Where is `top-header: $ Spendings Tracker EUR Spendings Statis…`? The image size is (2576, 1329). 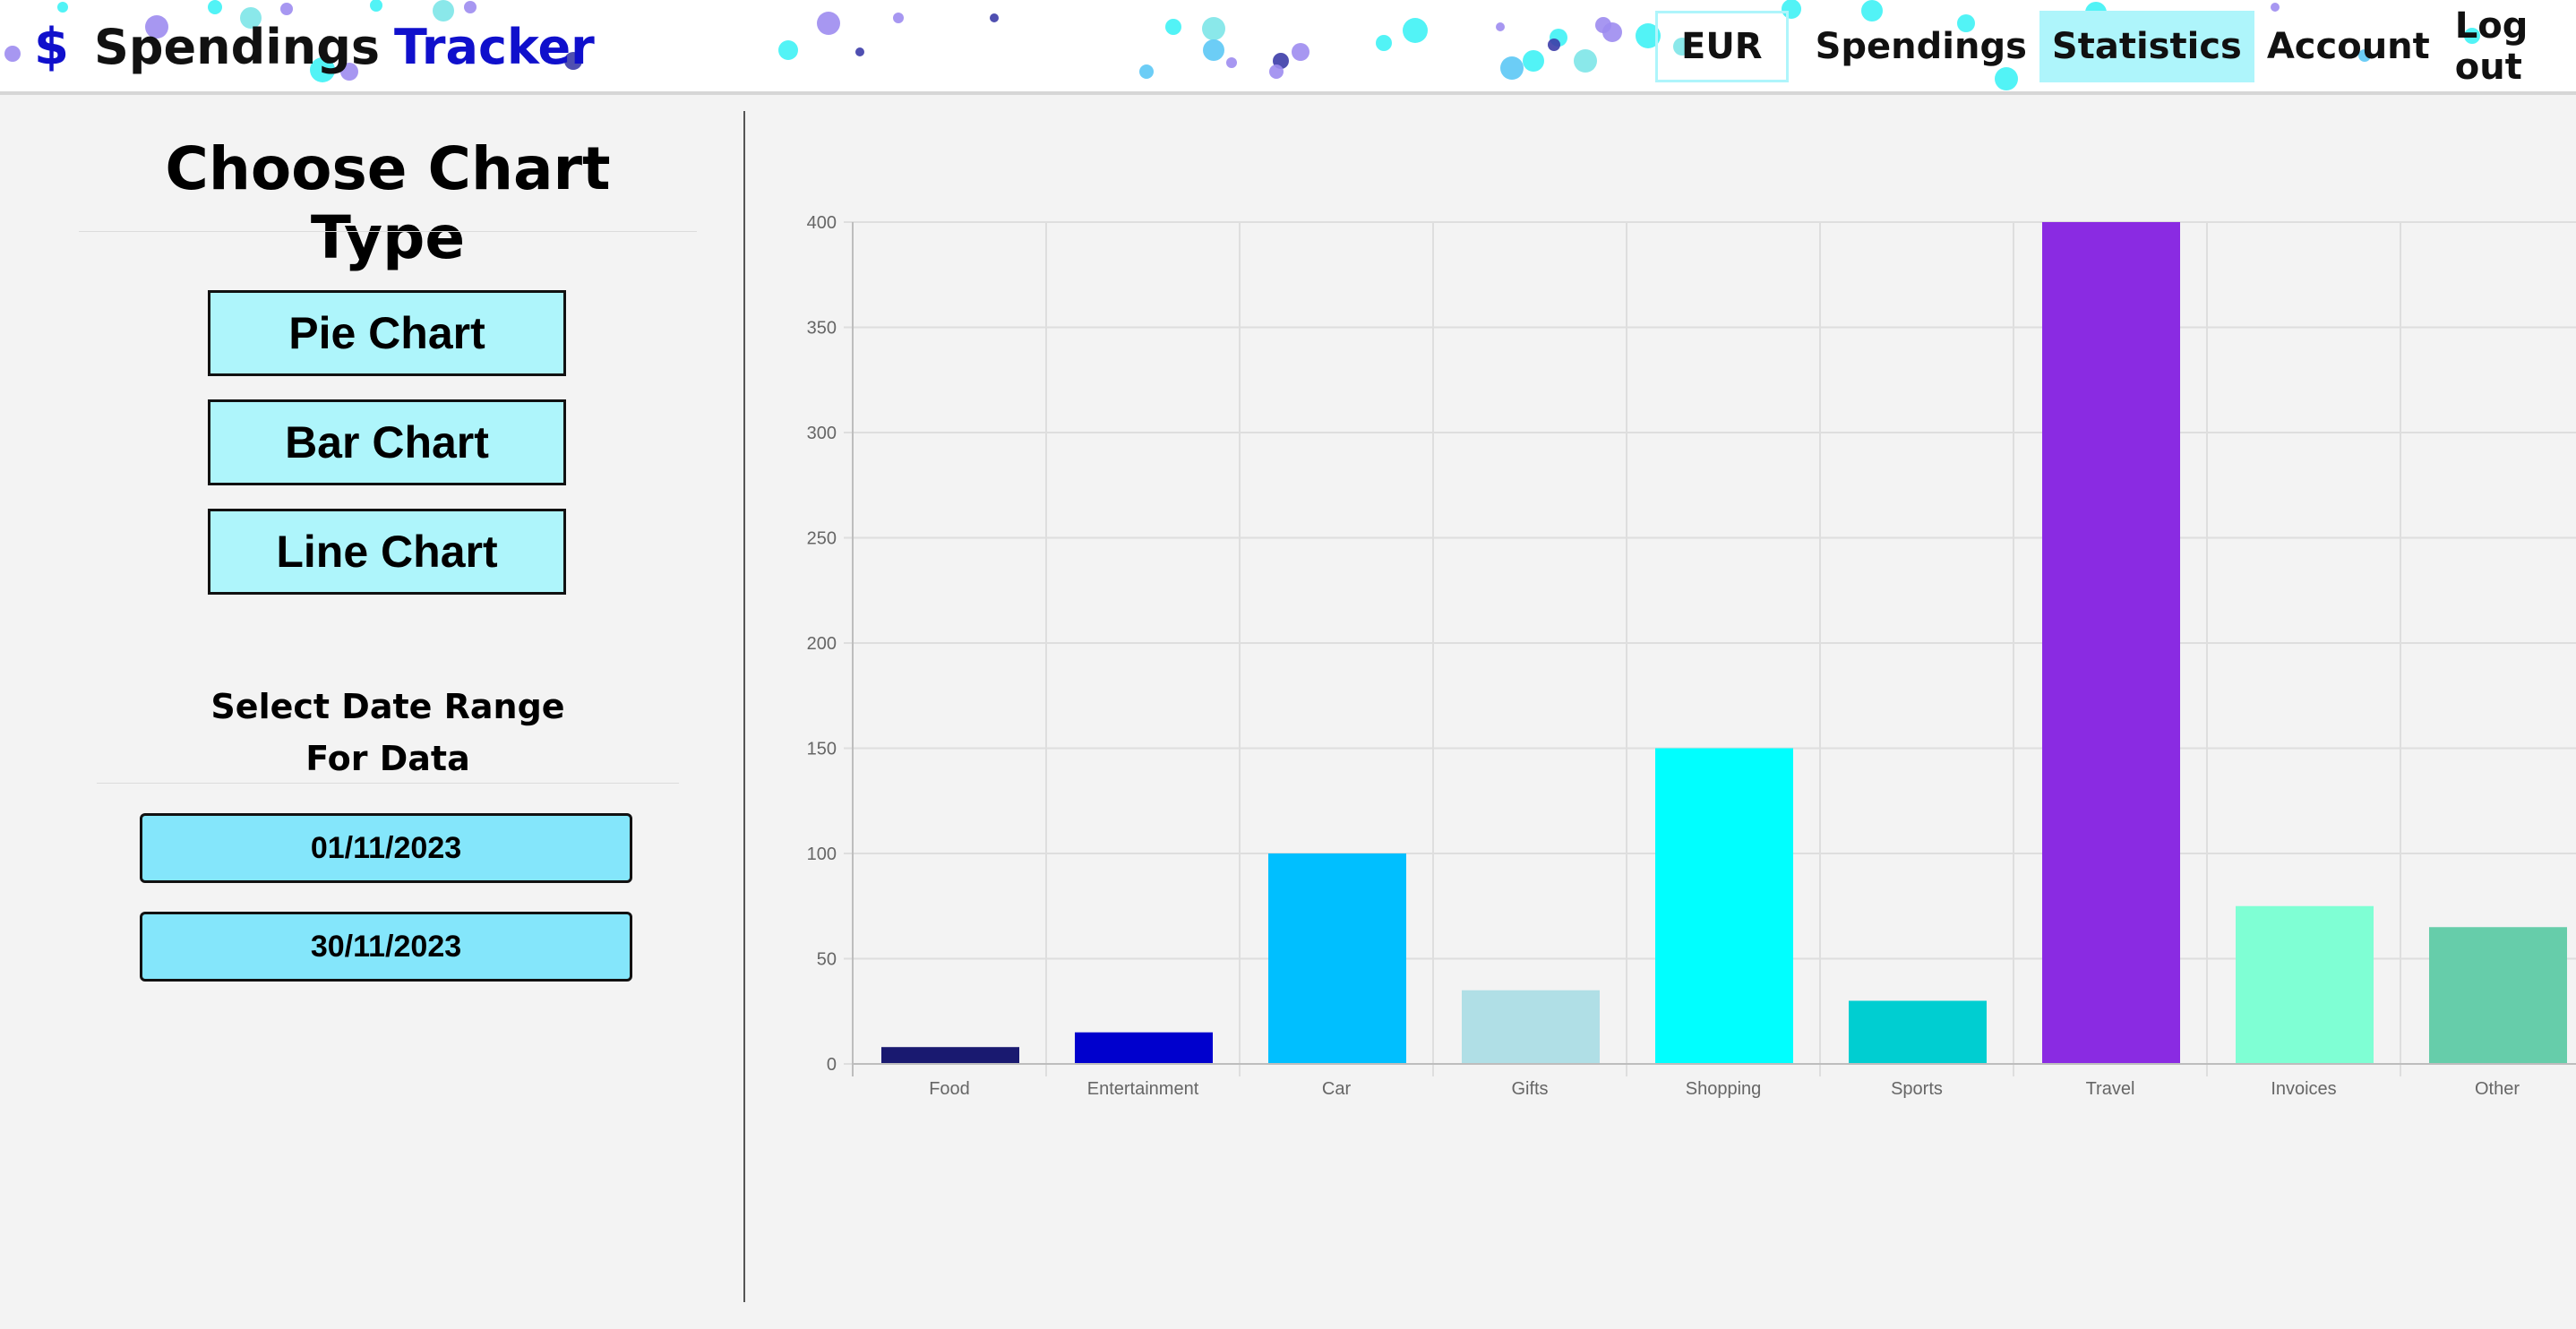 top-header: $ Spendings Tracker EUR Spendings Statis… is located at coordinates (1288, 47).